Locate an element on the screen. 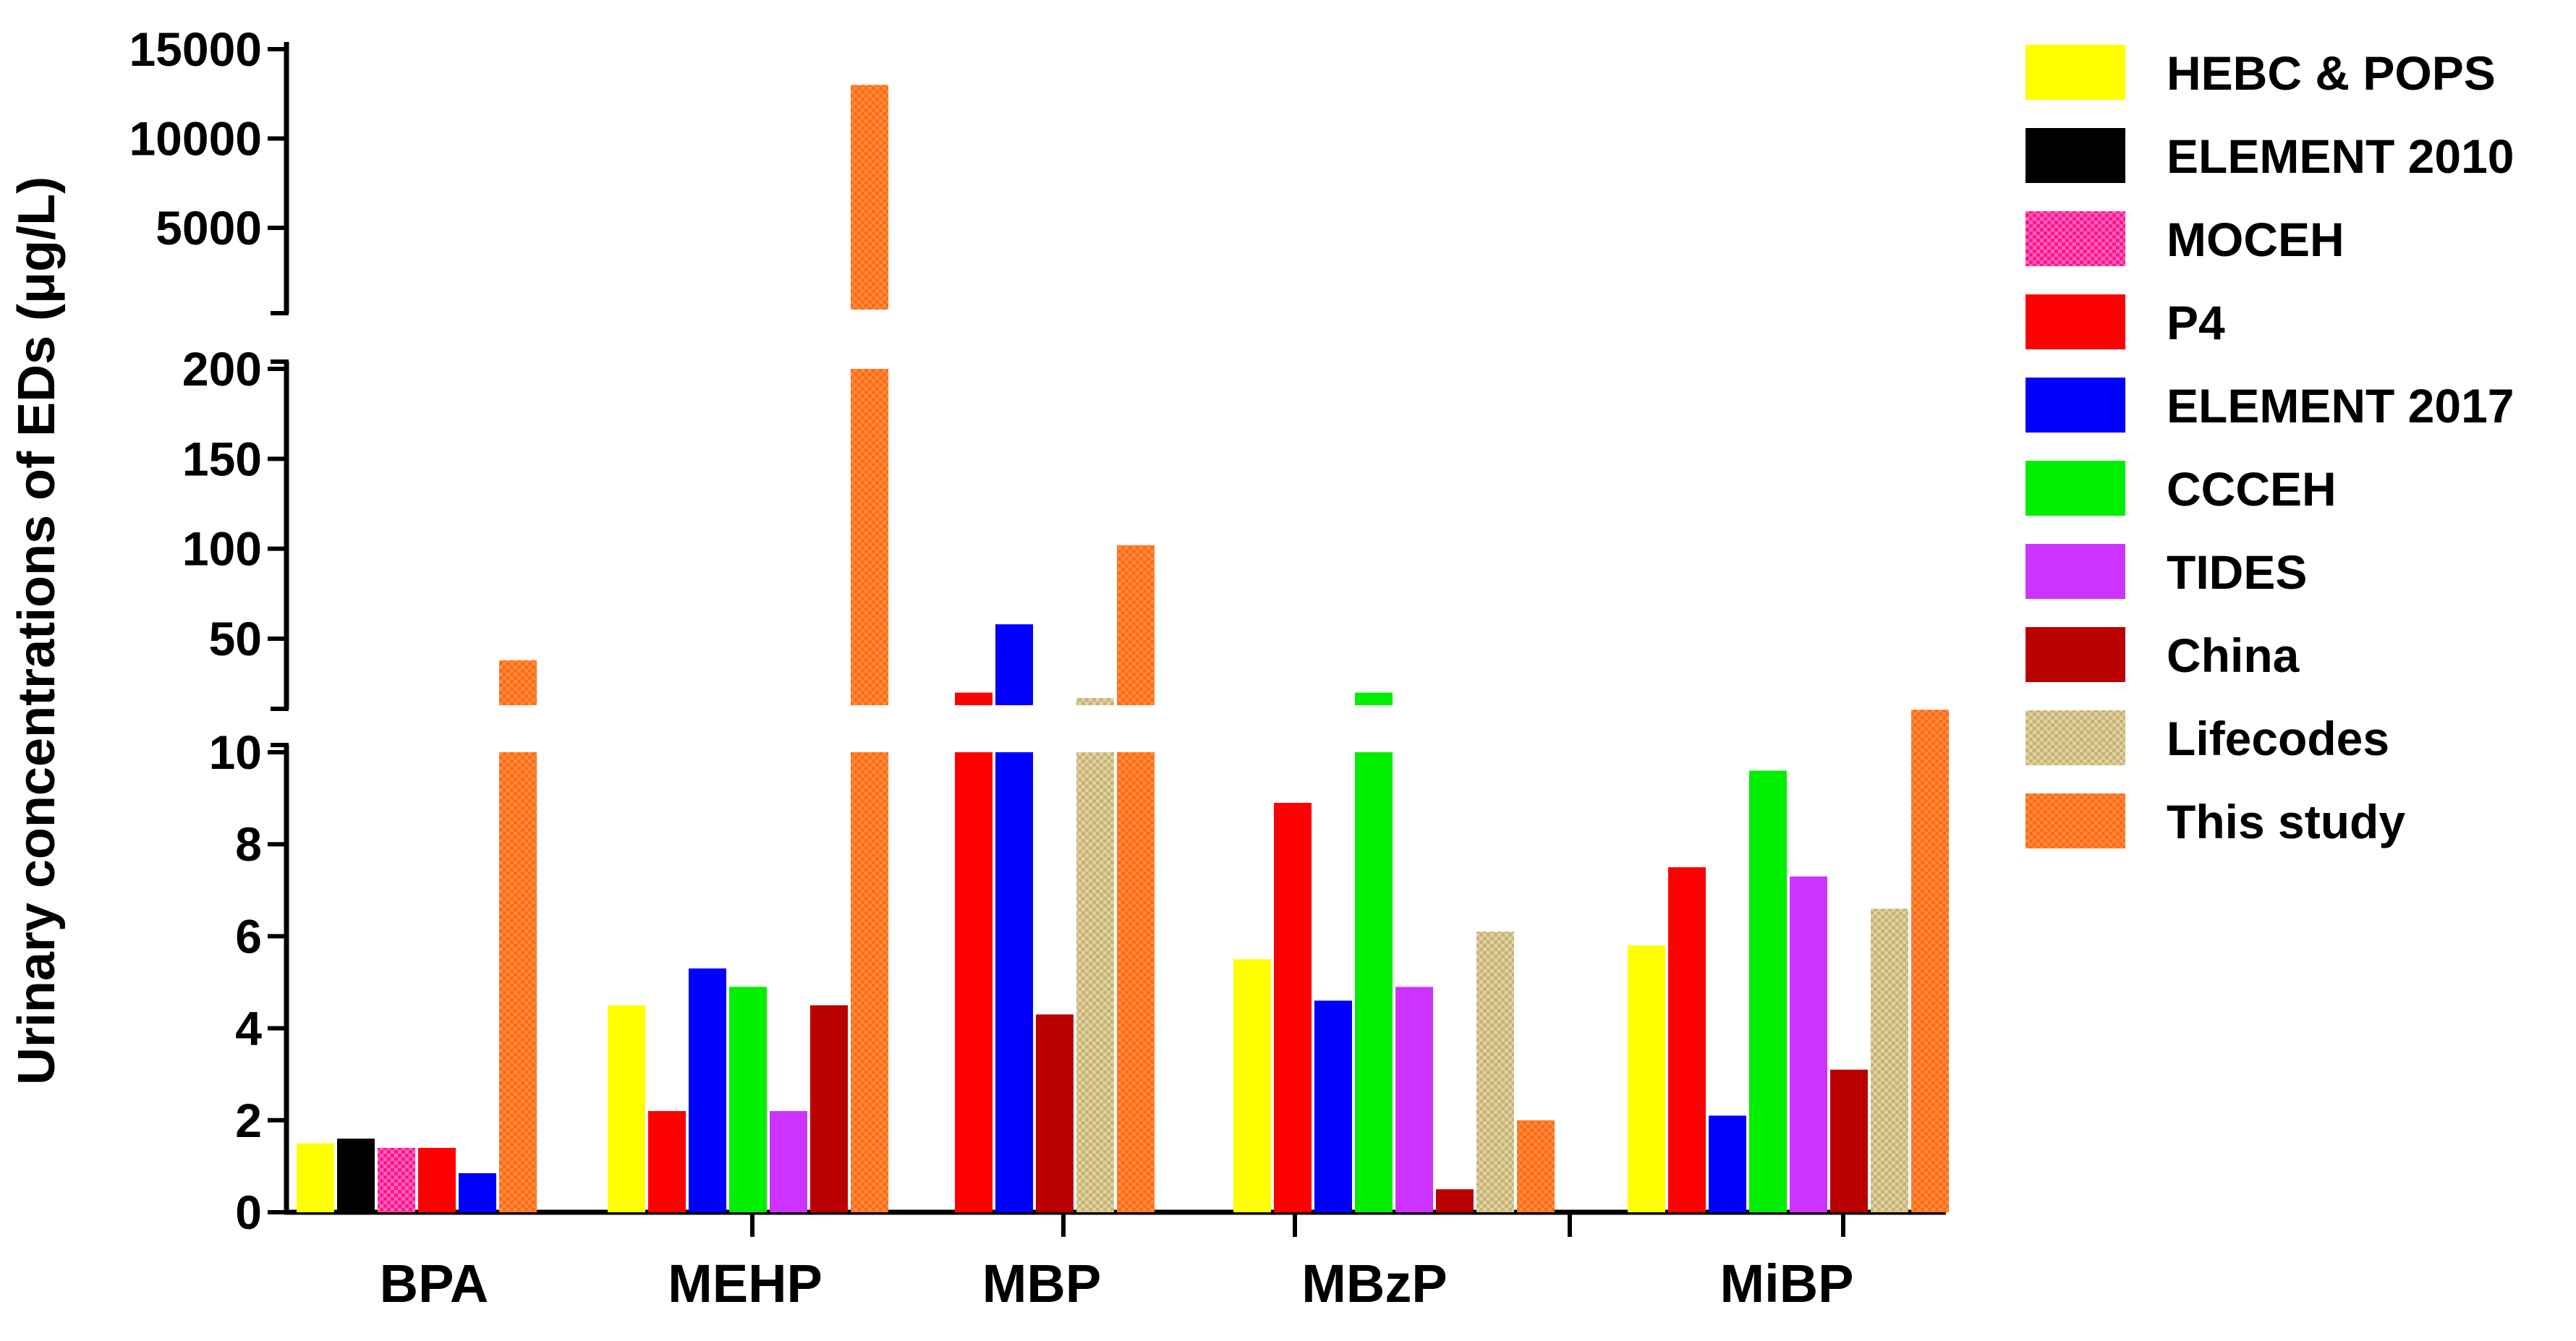  legend-label: P4 is located at coordinates (2196, 322).